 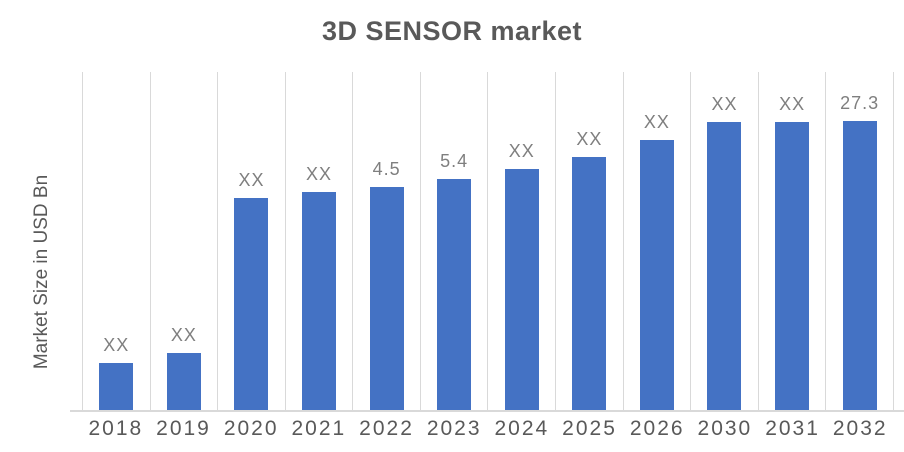 What do you see at coordinates (183, 428) in the screenshot?
I see `x-tick-label: 2019` at bounding box center [183, 428].